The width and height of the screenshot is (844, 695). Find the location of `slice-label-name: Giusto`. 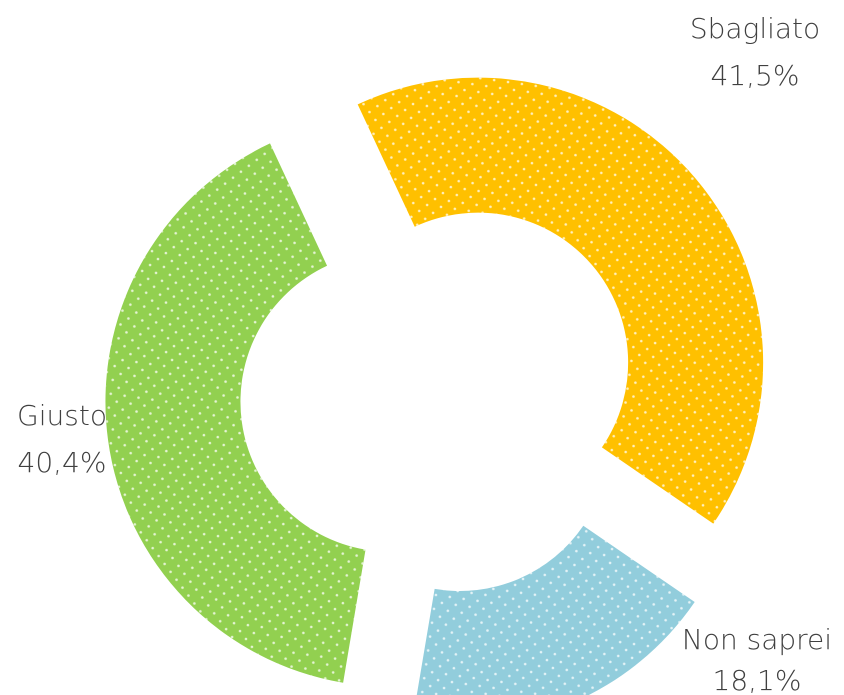

slice-label-name: Giusto is located at coordinates (62, 415).